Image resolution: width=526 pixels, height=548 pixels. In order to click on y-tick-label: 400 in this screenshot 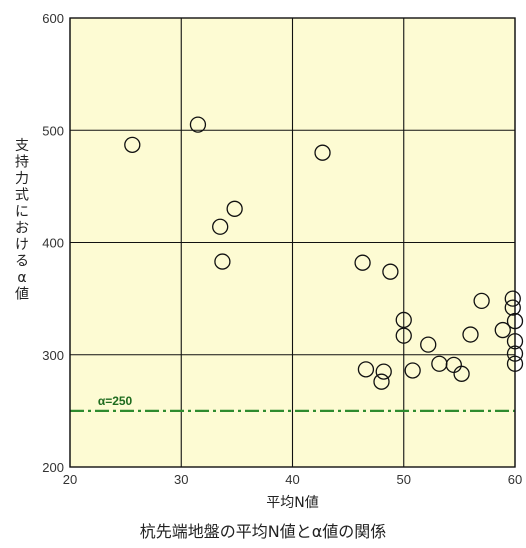, I will do `click(53, 243)`.